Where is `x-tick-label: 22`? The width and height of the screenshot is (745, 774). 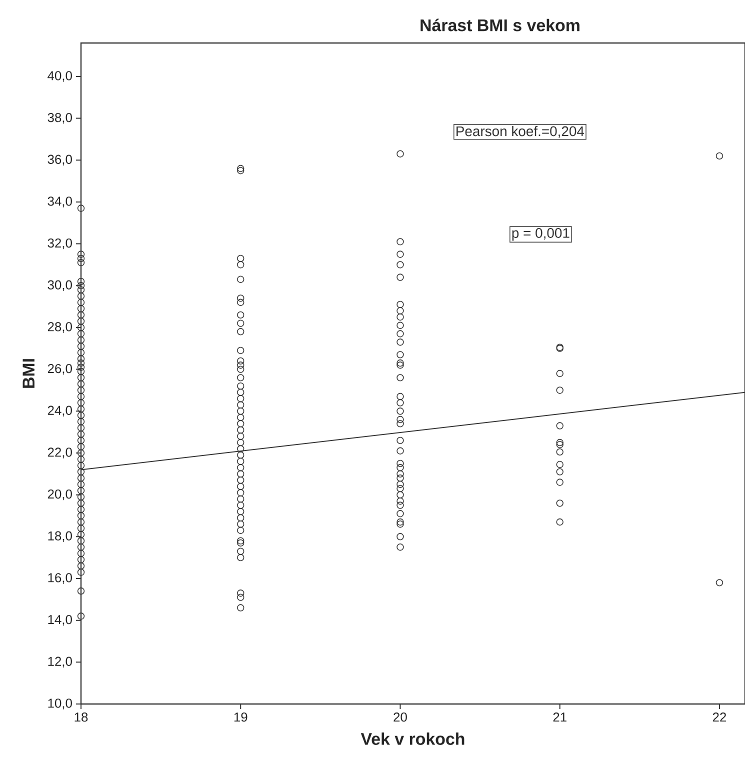
x-tick-label: 22 is located at coordinates (719, 717).